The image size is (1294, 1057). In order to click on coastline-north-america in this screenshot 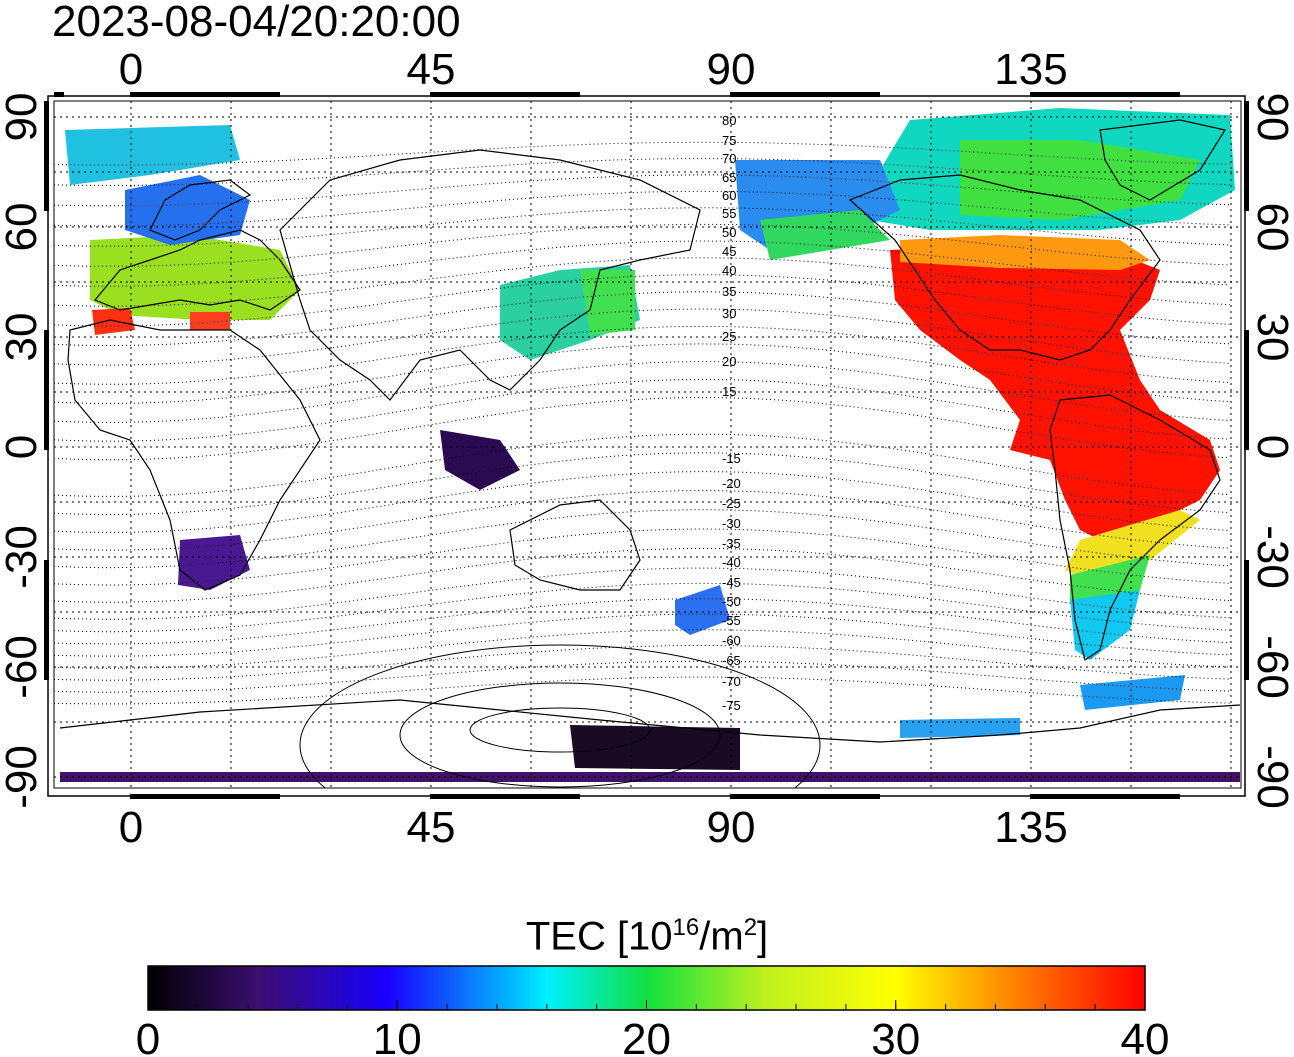, I will do `click(1004, 267)`.